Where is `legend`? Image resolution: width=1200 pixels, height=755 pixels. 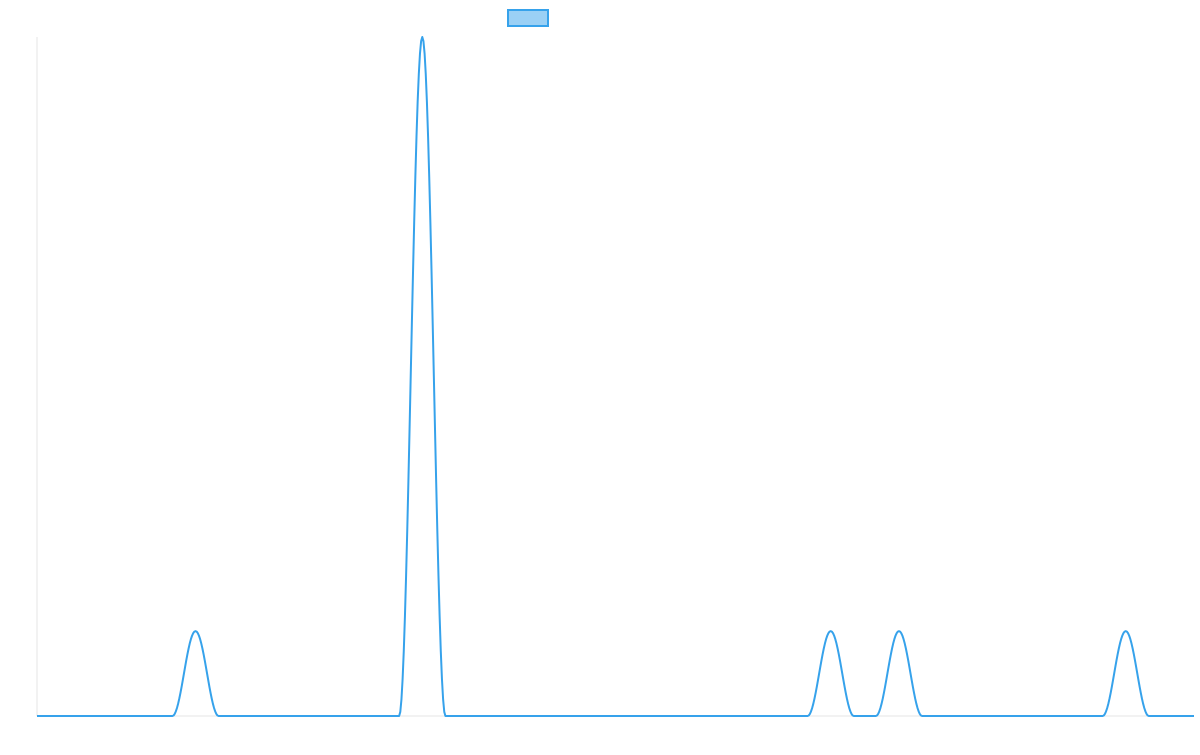
legend is located at coordinates (528, 18).